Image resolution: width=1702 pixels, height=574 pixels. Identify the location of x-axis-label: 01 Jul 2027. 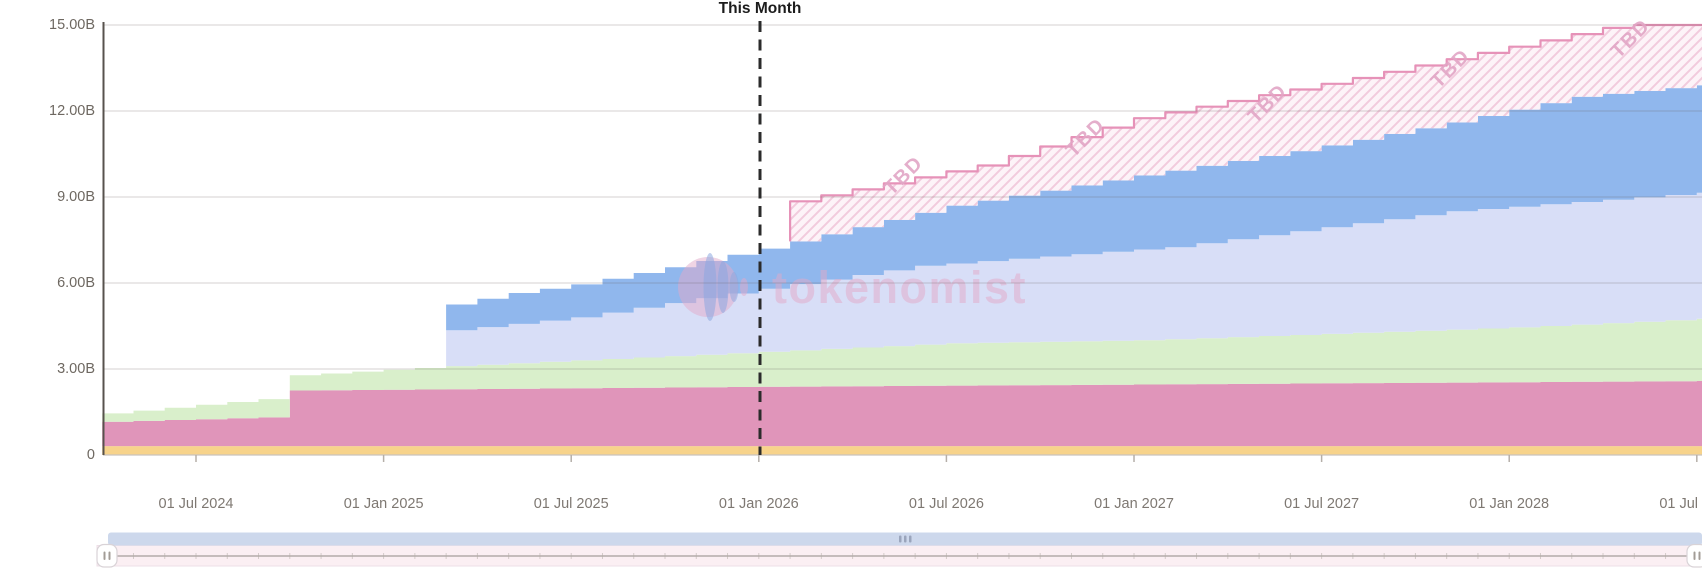
(1321, 504).